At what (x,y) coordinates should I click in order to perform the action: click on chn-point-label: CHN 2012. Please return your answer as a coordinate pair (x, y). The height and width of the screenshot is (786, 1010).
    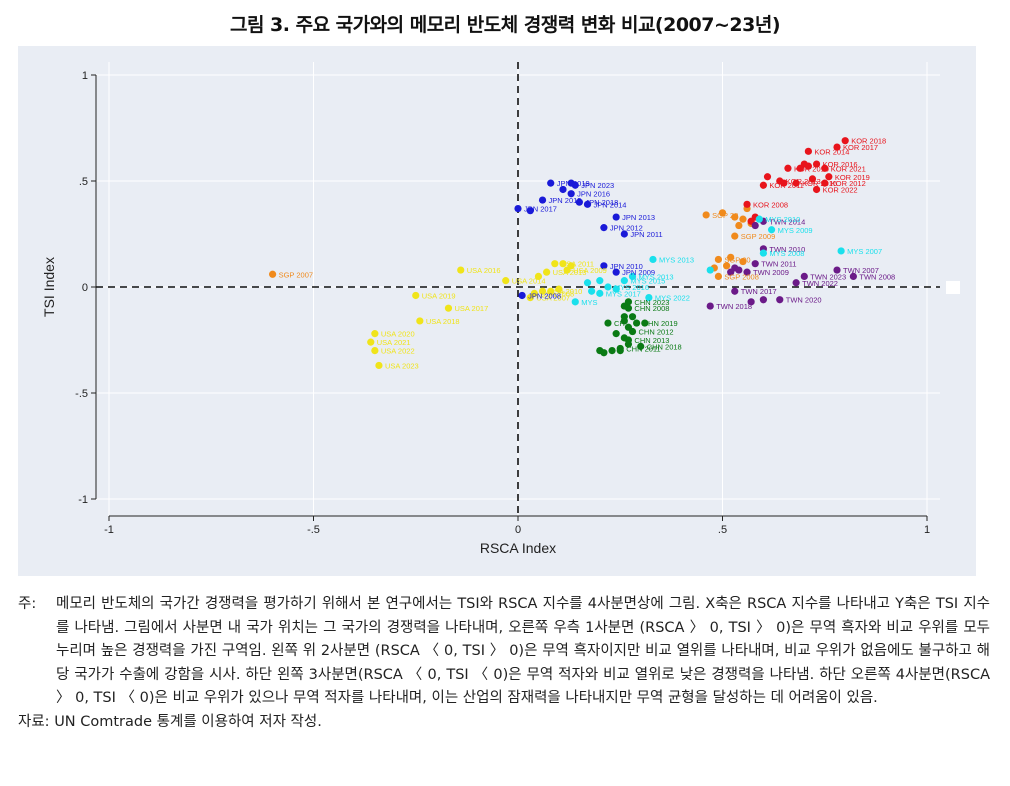
    Looking at the image, I should click on (656, 332).